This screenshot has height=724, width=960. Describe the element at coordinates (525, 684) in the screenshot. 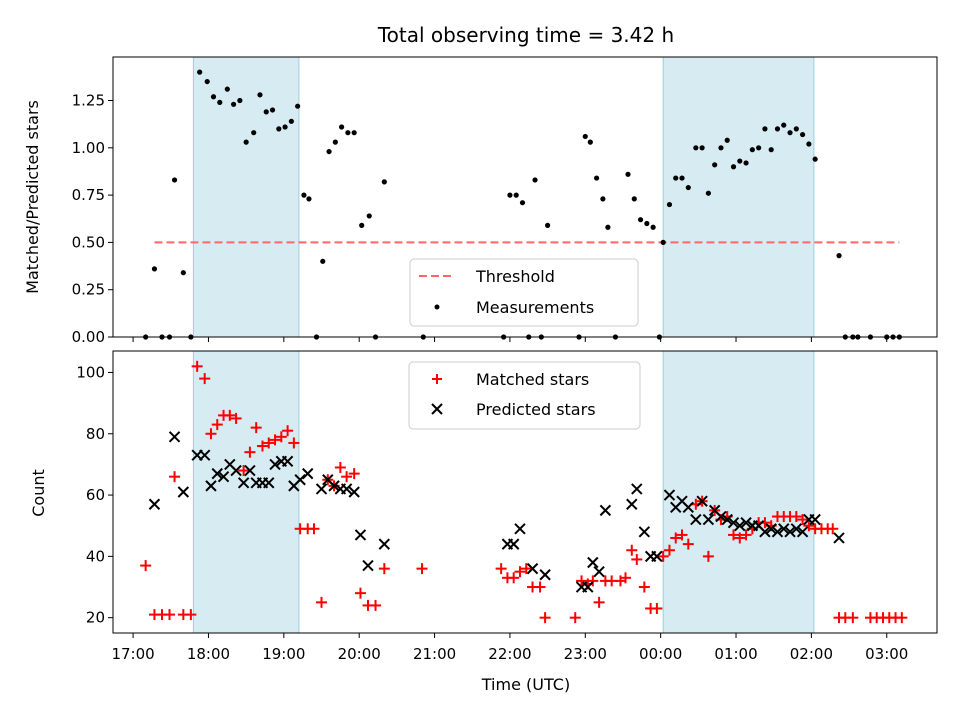

I see `x-axis-label: Time (UTC)` at that location.